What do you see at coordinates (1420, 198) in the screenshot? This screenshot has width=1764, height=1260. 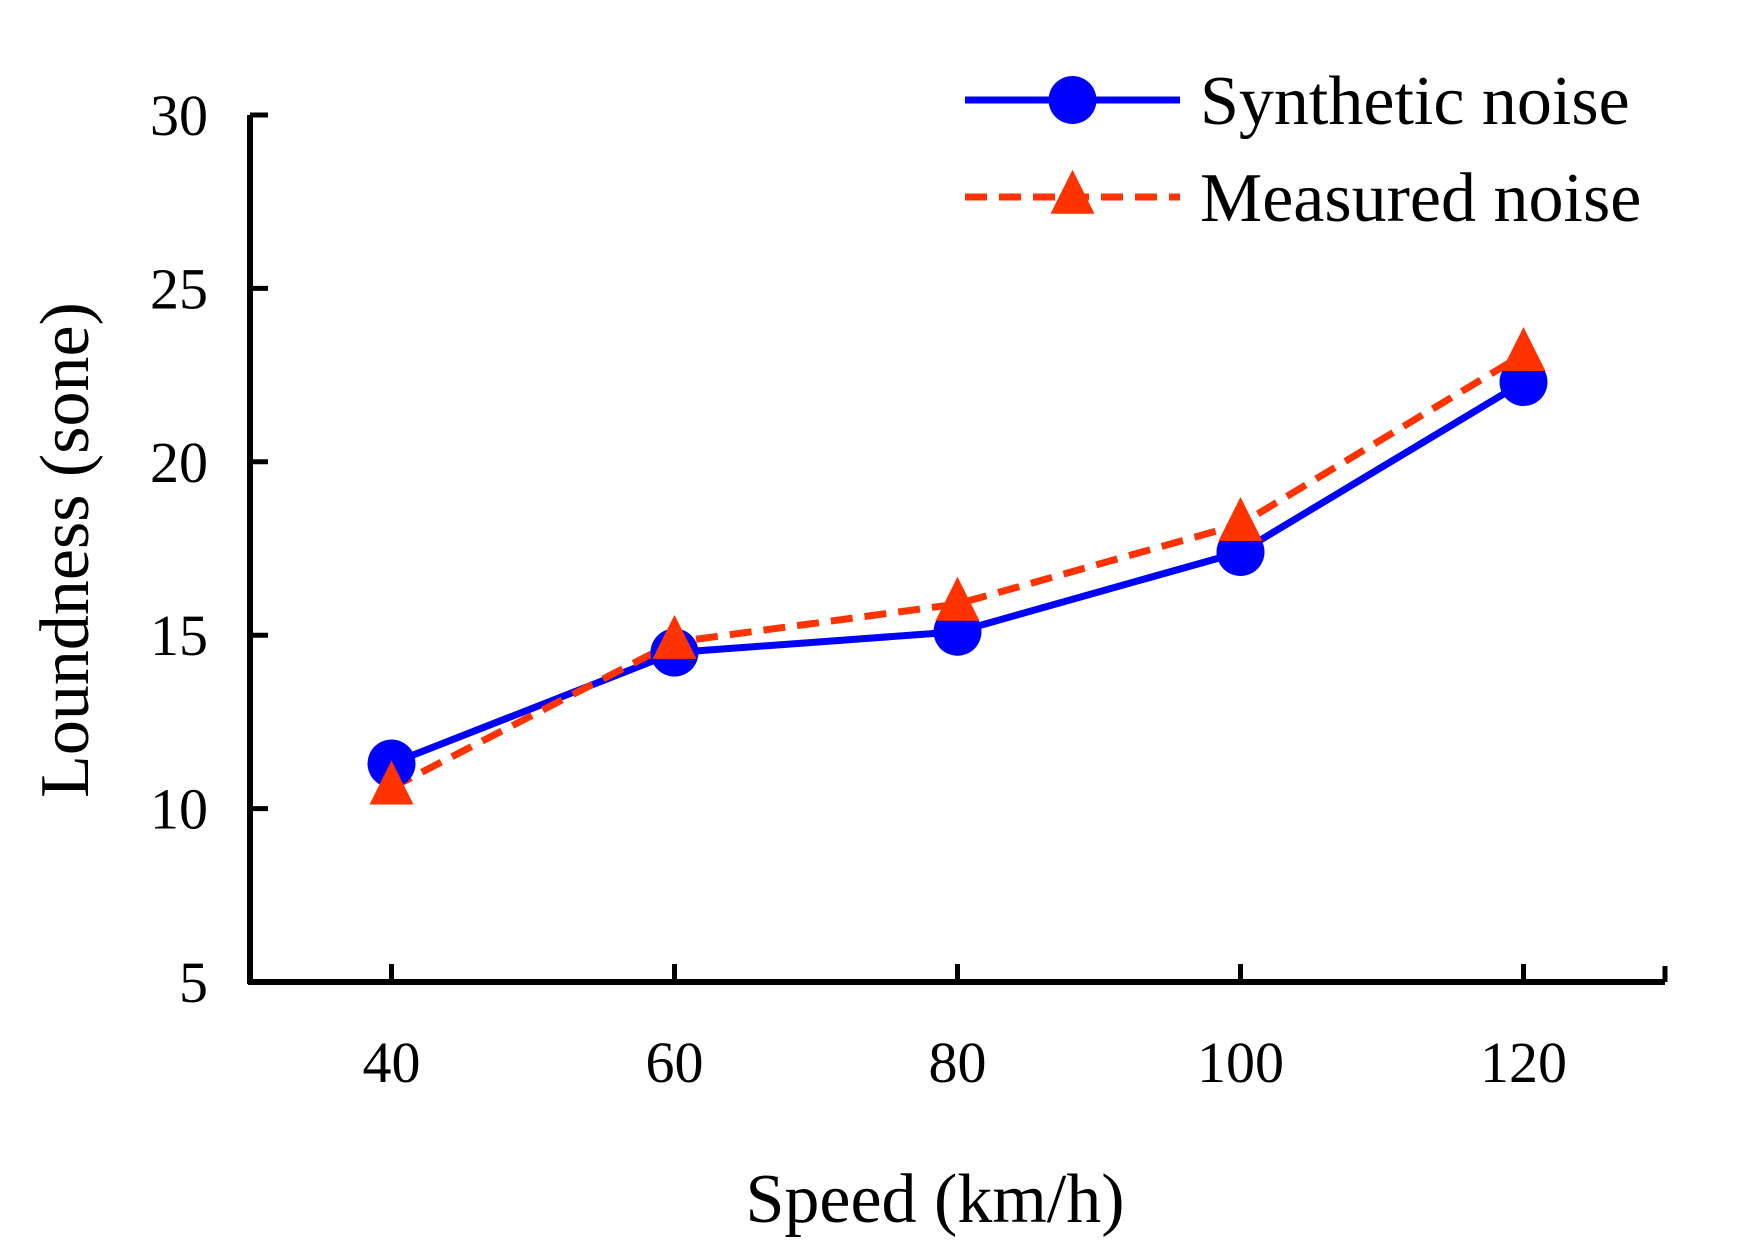 I see `legend-label: Measured noise` at bounding box center [1420, 198].